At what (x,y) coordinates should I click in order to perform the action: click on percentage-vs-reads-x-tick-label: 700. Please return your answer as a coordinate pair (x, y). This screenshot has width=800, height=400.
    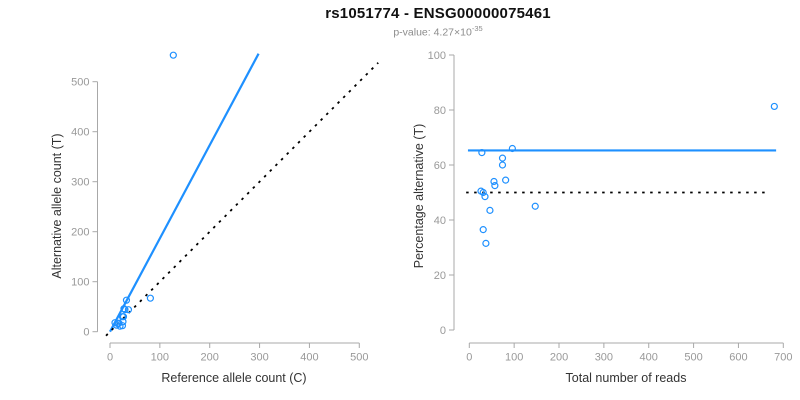
    Looking at the image, I should click on (783, 358).